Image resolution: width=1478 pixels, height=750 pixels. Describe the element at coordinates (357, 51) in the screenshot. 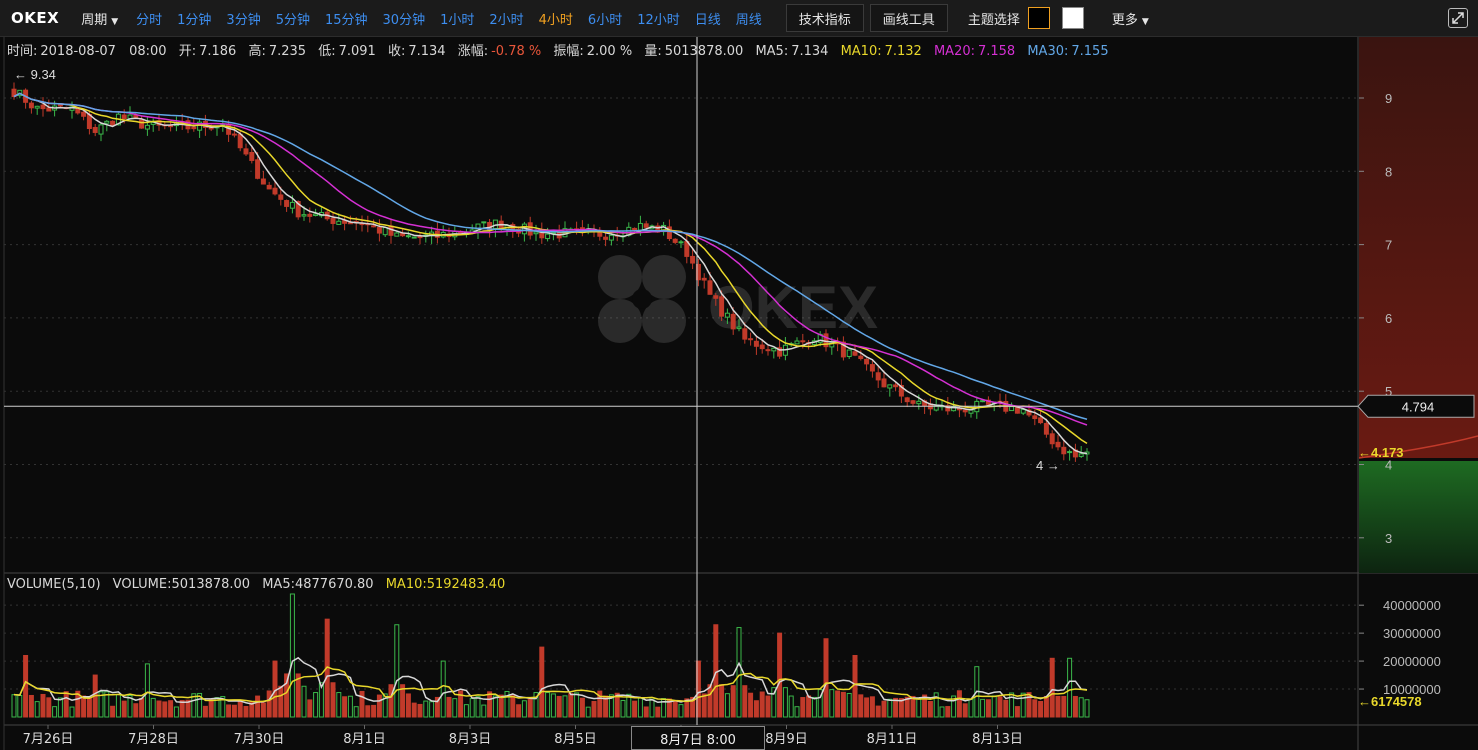

I see `low-value: 7.091` at that location.